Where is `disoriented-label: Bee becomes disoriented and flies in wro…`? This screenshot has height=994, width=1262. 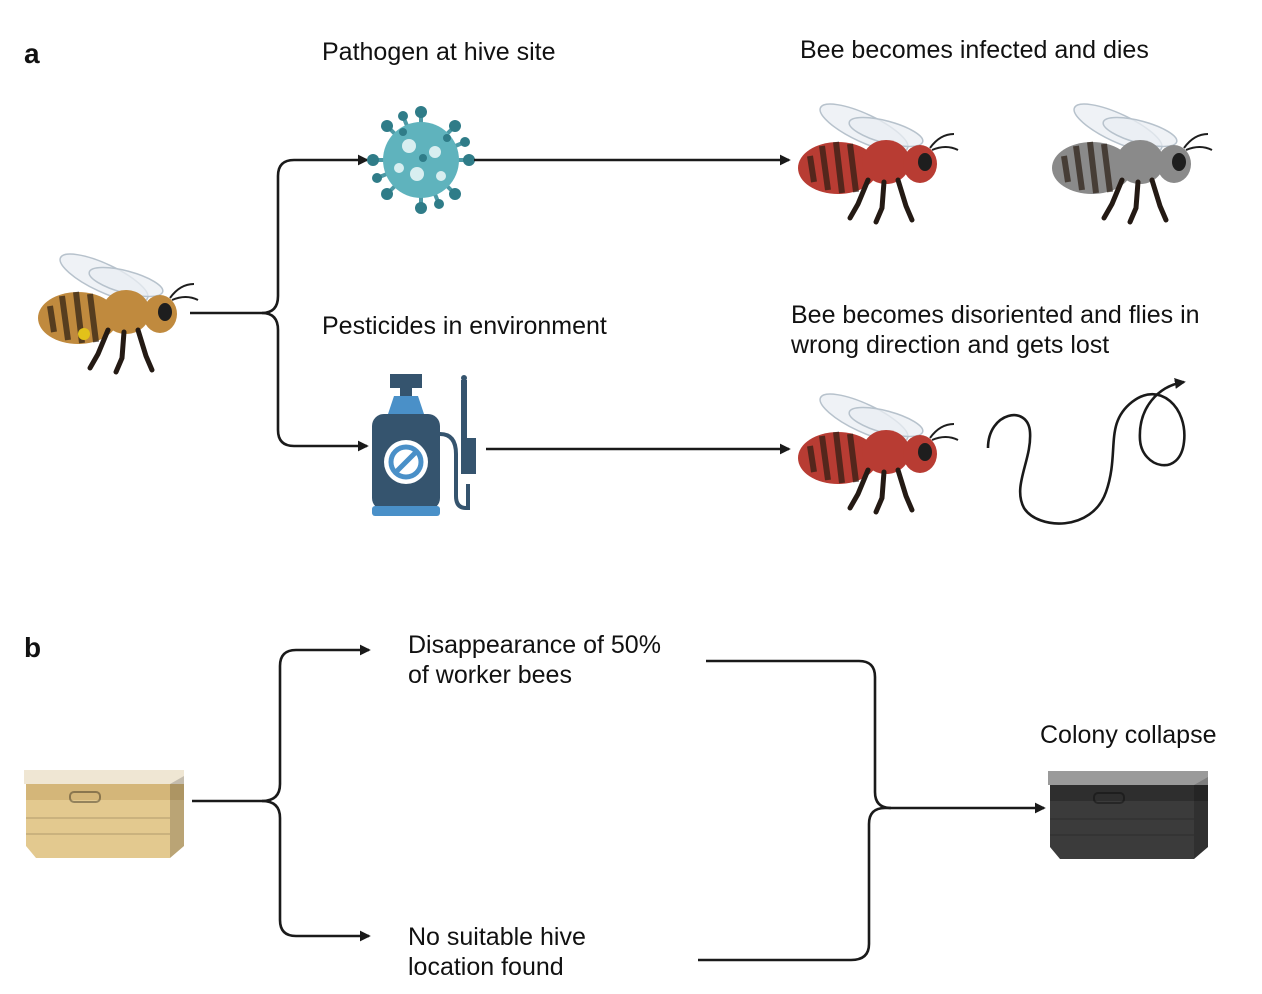 disoriented-label: Bee becomes disoriented and flies in wro… is located at coordinates (998, 330).